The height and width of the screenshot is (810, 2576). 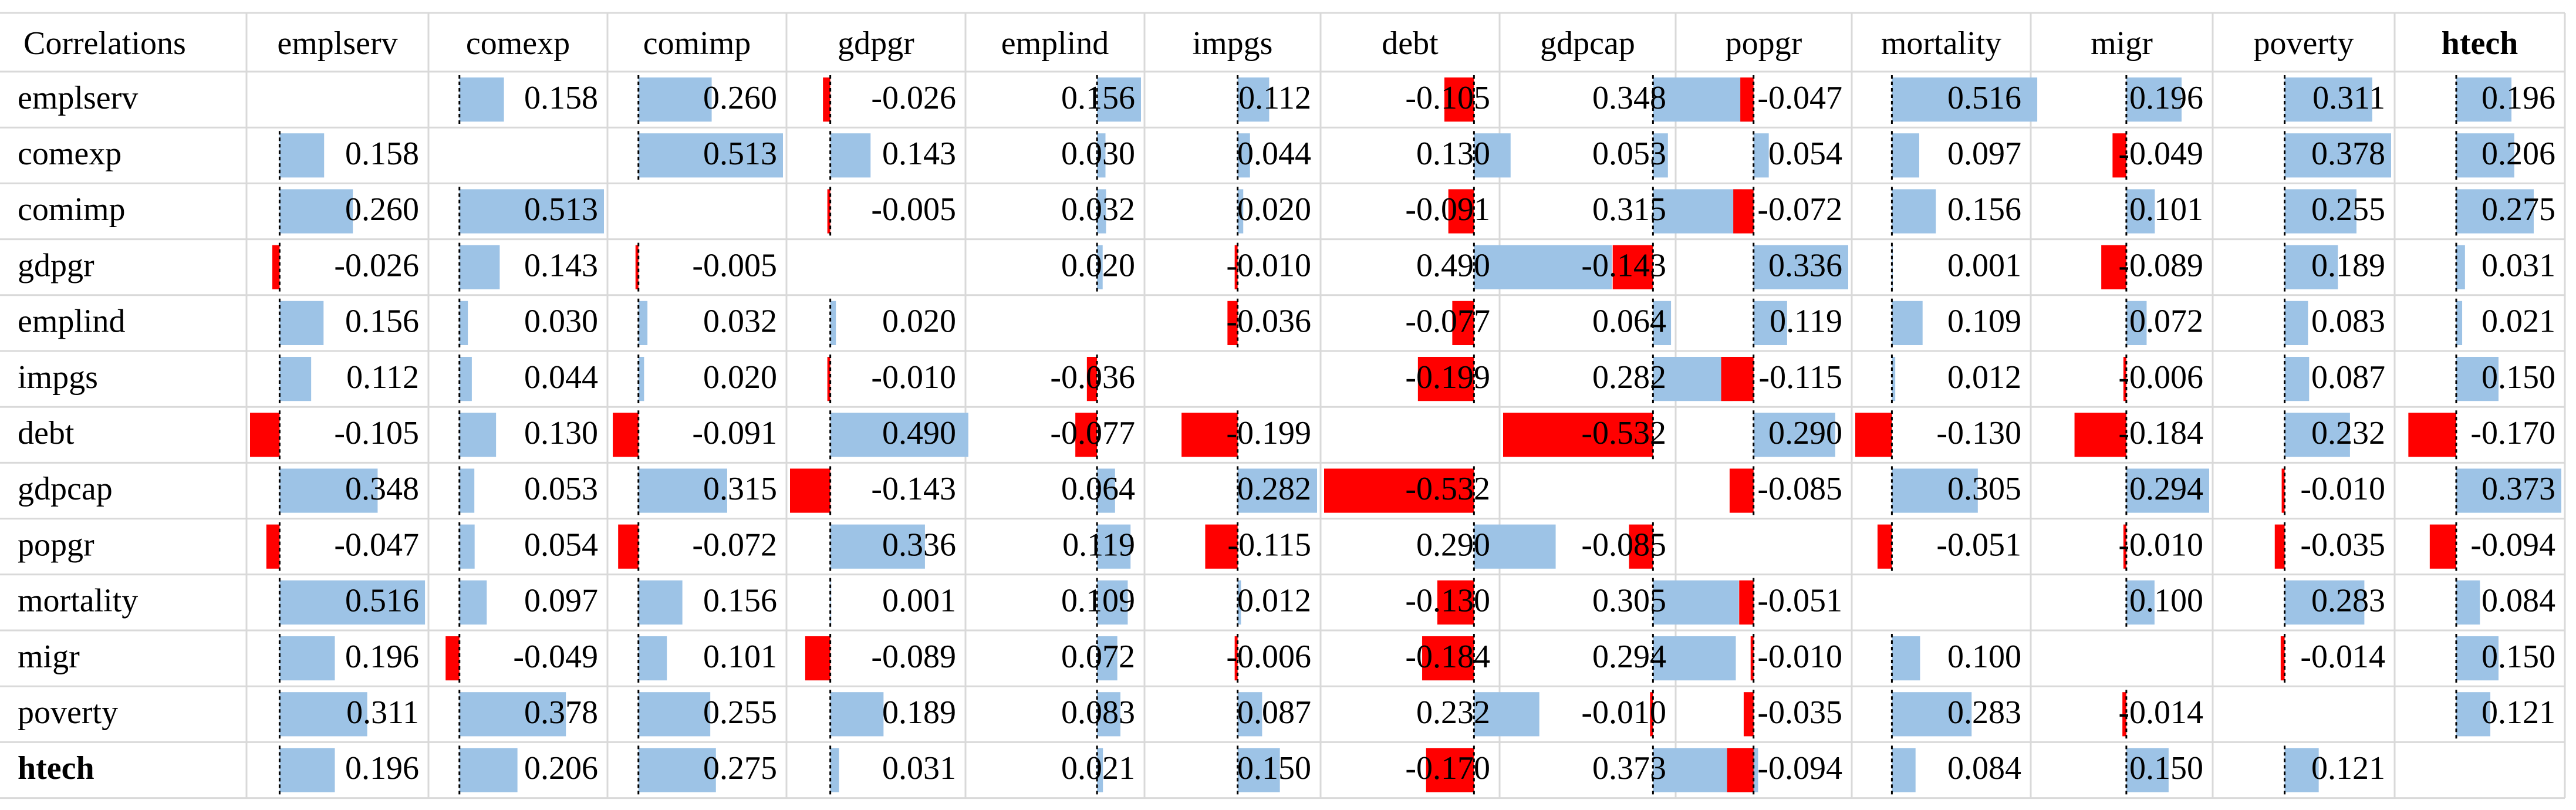 What do you see at coordinates (919, 601) in the screenshot?
I see `data-label: 0.001` at bounding box center [919, 601].